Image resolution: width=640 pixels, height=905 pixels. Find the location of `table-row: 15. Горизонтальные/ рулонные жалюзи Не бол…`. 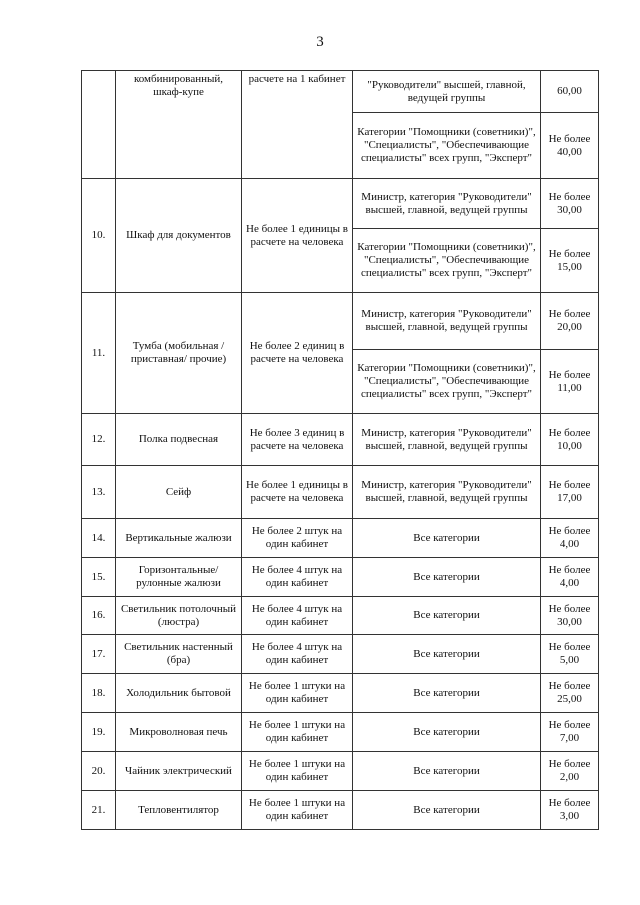

table-row: 15. Горизонтальные/ рулонные жалюзи Не бол… is located at coordinates (340, 577).